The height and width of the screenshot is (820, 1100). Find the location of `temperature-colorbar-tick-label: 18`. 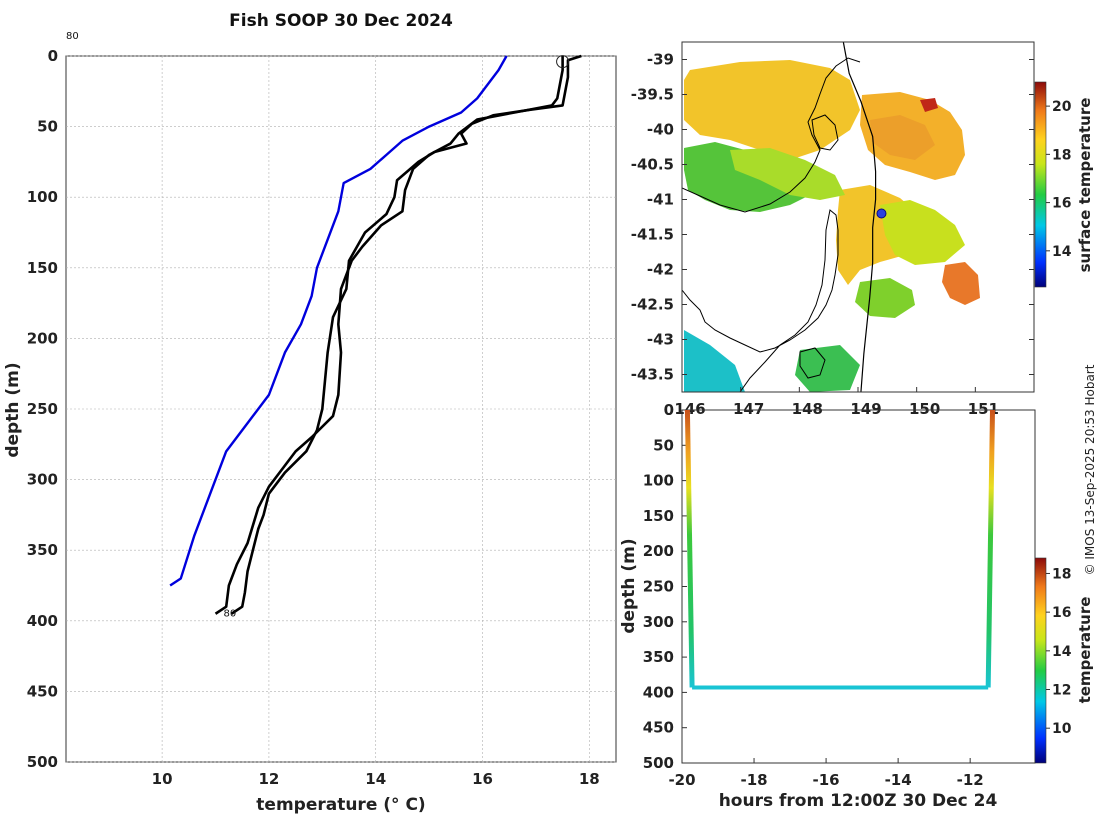

temperature-colorbar-tick-label: 18 is located at coordinates (1061, 574).